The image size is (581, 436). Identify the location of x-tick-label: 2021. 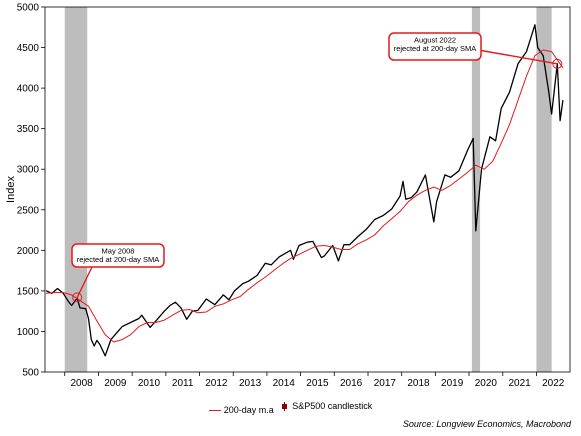
(519, 383).